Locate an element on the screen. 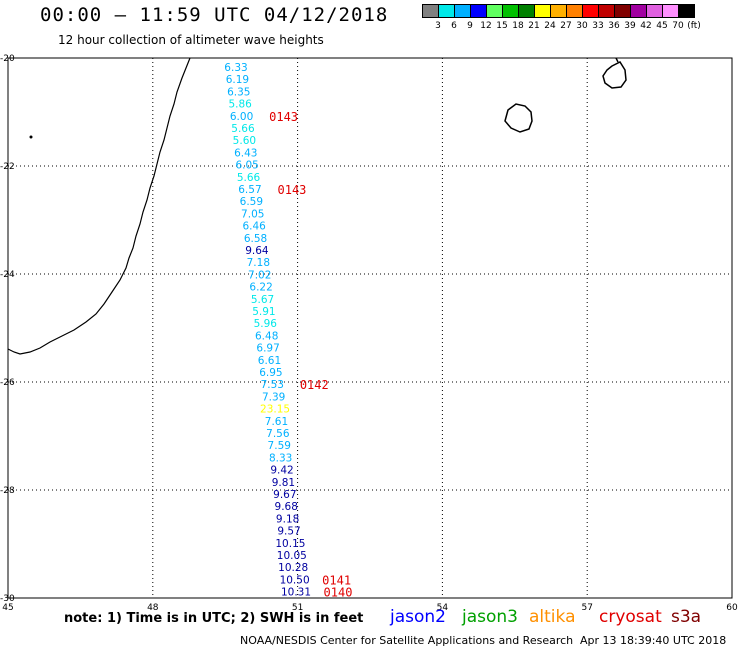 Image resolution: width=740 pixels, height=650 pixels. legend-labels: 3 6 9 12 15 18 21 24 27 30 33 36 39 42 45 70 (ft) is located at coordinates (561, 27).